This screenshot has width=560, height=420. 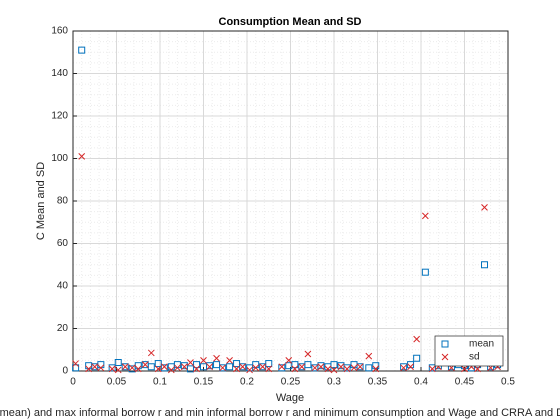 I want to click on x-tick-label: 0.5, so click(x=508, y=382).